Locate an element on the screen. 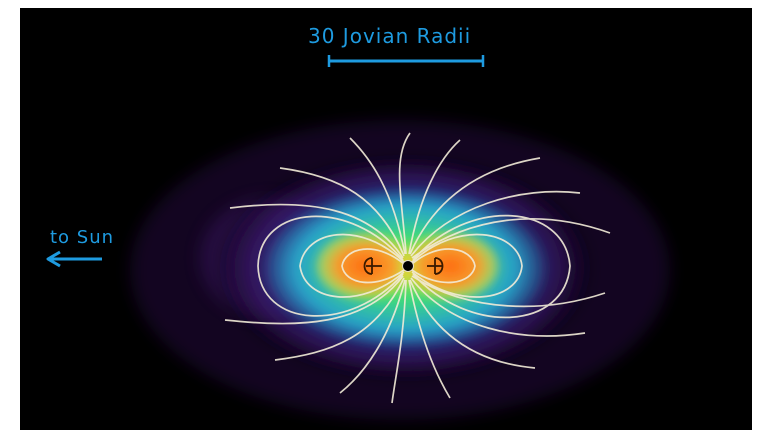  scale-bar-label: 30 Jovian Radii is located at coordinates (408, 36).